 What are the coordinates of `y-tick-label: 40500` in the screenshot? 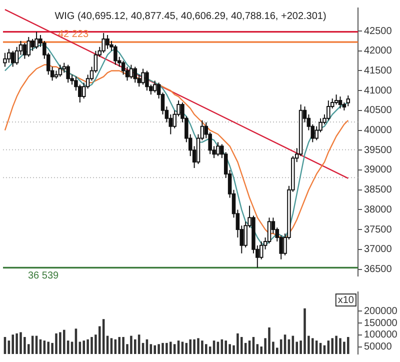 It's located at (378, 110).